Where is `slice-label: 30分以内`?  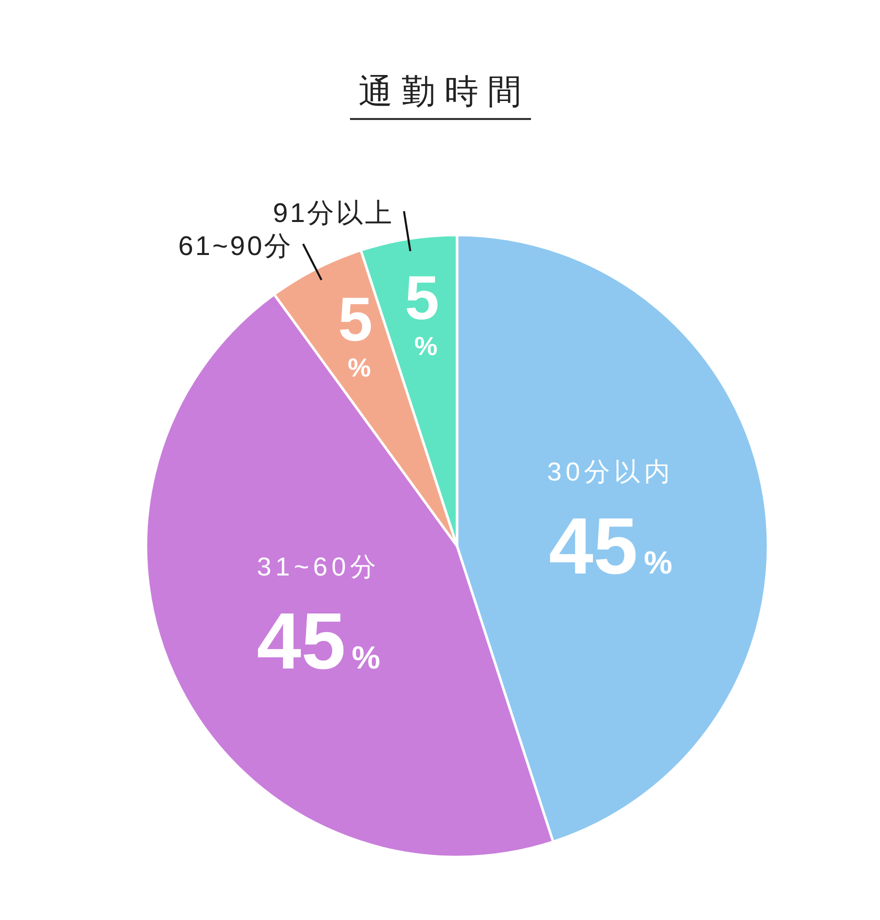 slice-label: 30分以内 is located at coordinates (610, 471).